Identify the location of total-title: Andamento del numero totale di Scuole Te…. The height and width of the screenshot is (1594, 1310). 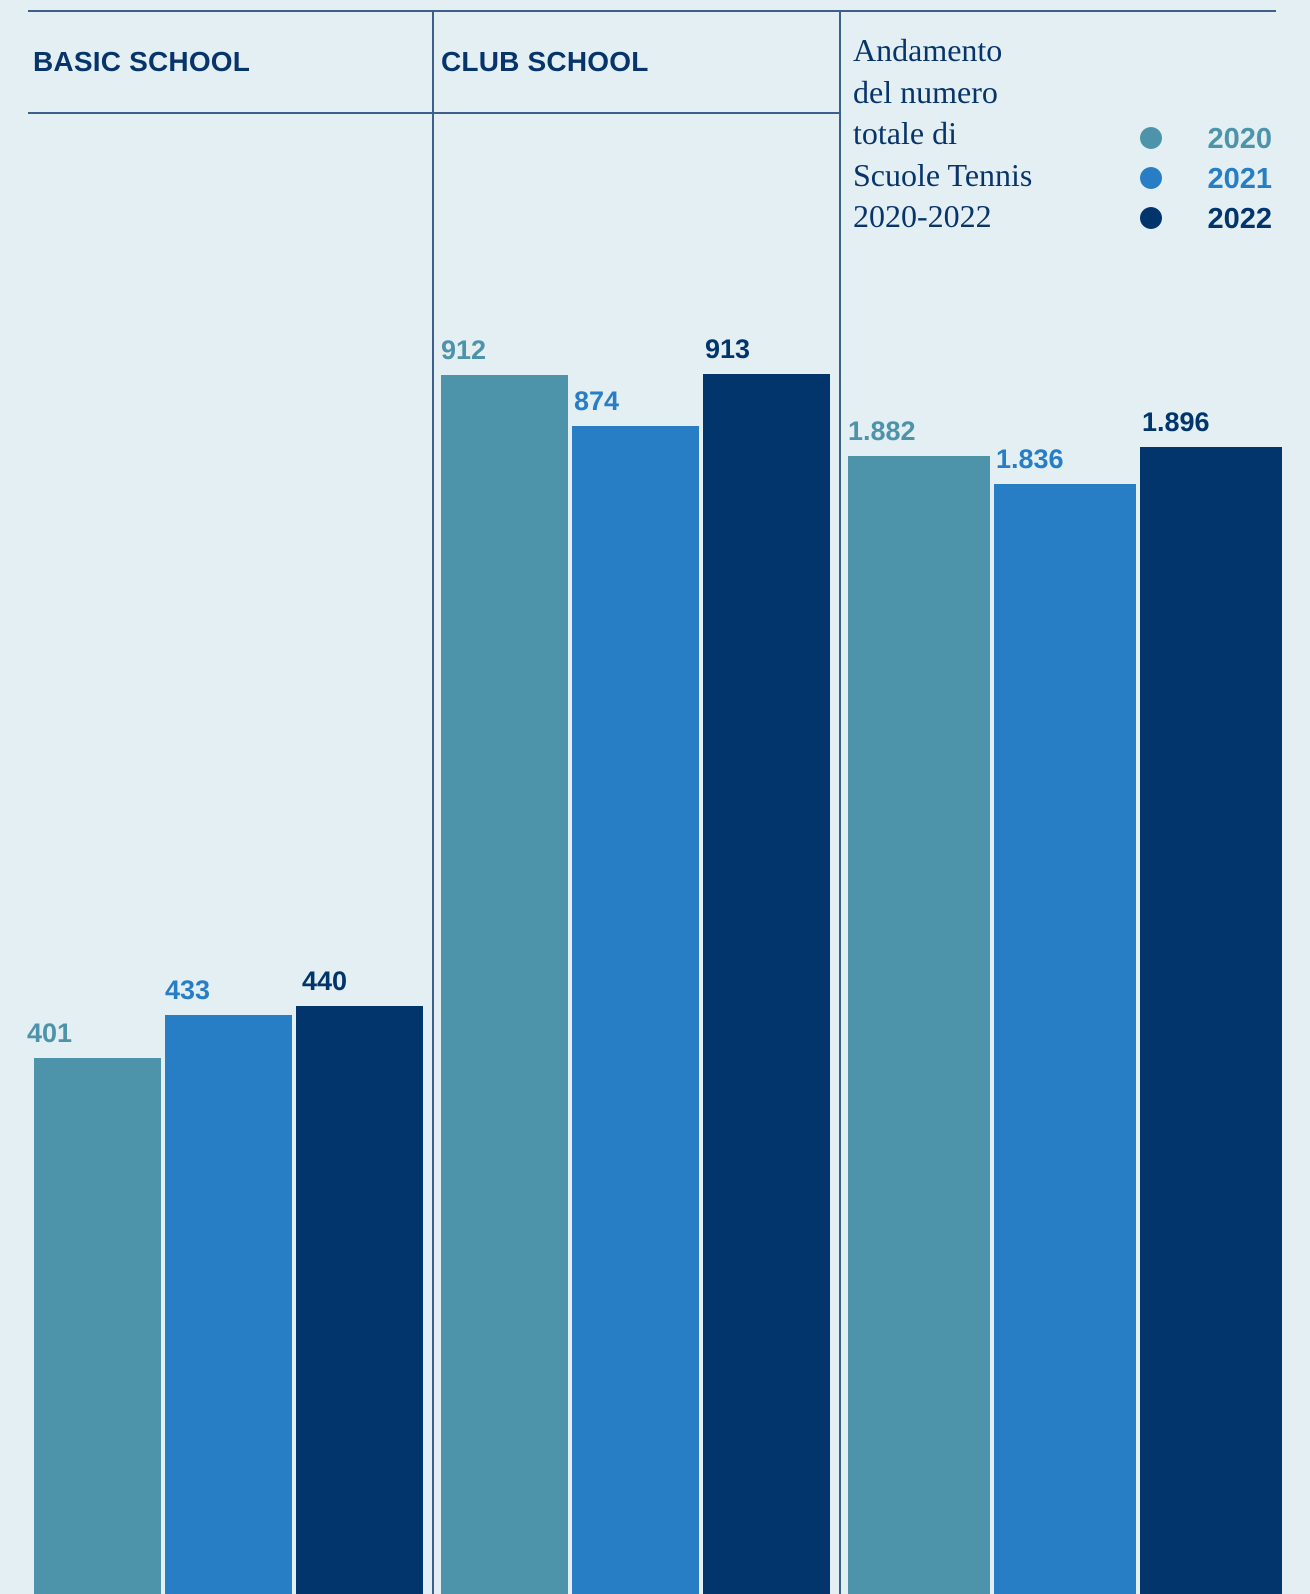
(968, 134).